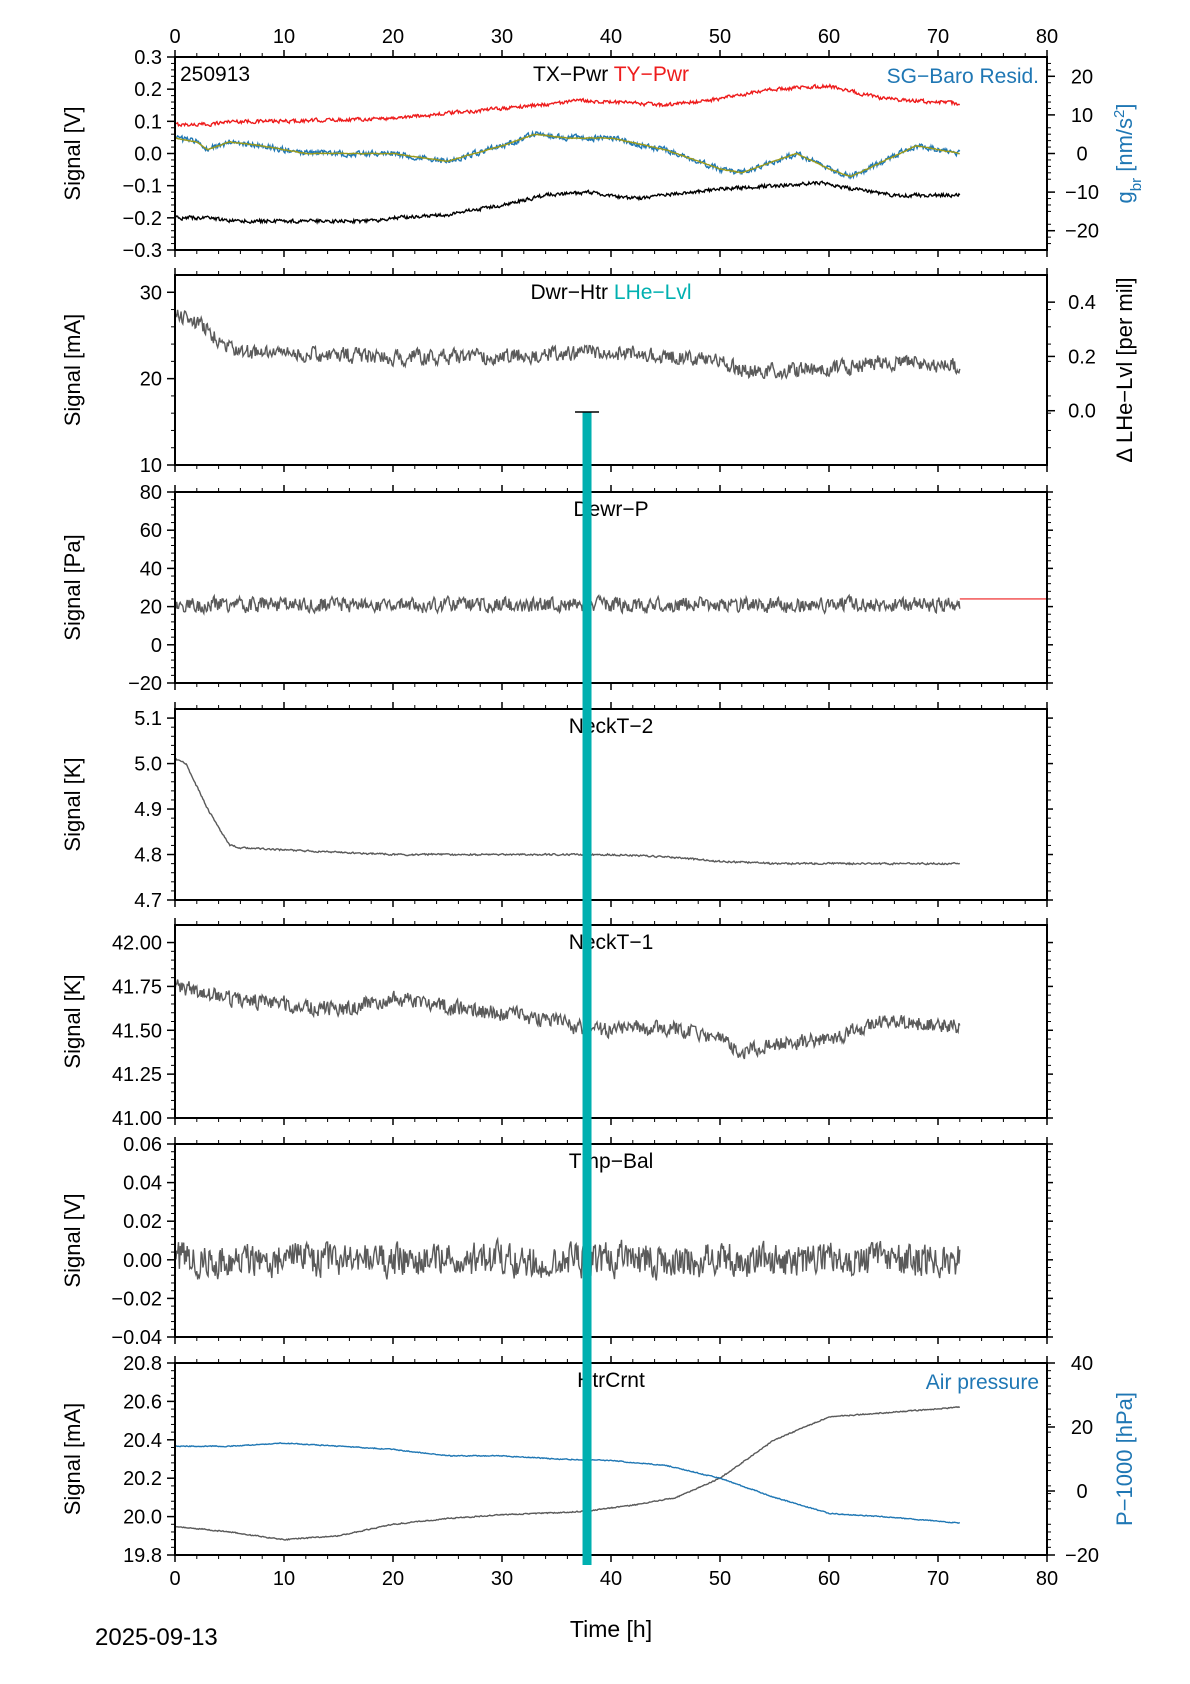 The height and width of the screenshot is (1684, 1190). What do you see at coordinates (151, 493) in the screenshot?
I see `y-tick-label: 80` at bounding box center [151, 493].